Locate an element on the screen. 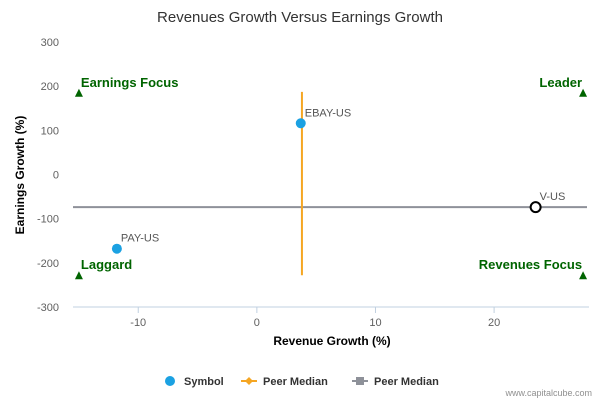 This screenshot has width=600, height=405. credit-text: www.capitalcube.com is located at coordinates (548, 393).